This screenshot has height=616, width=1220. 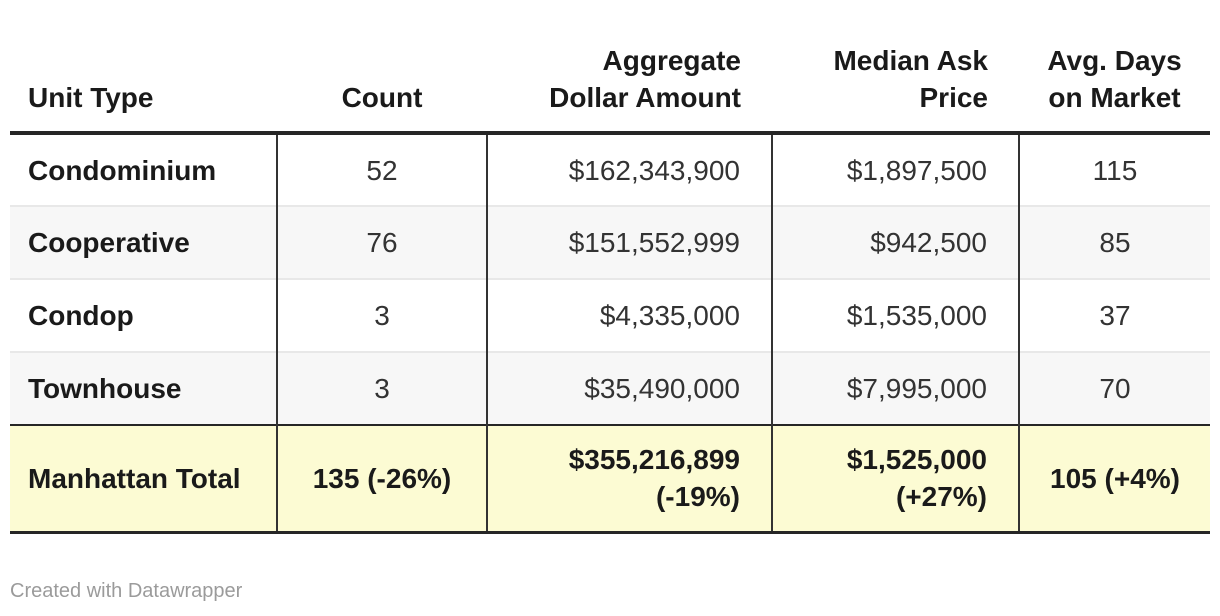 I want to click on column-header-count: Count, so click(x=382, y=67).